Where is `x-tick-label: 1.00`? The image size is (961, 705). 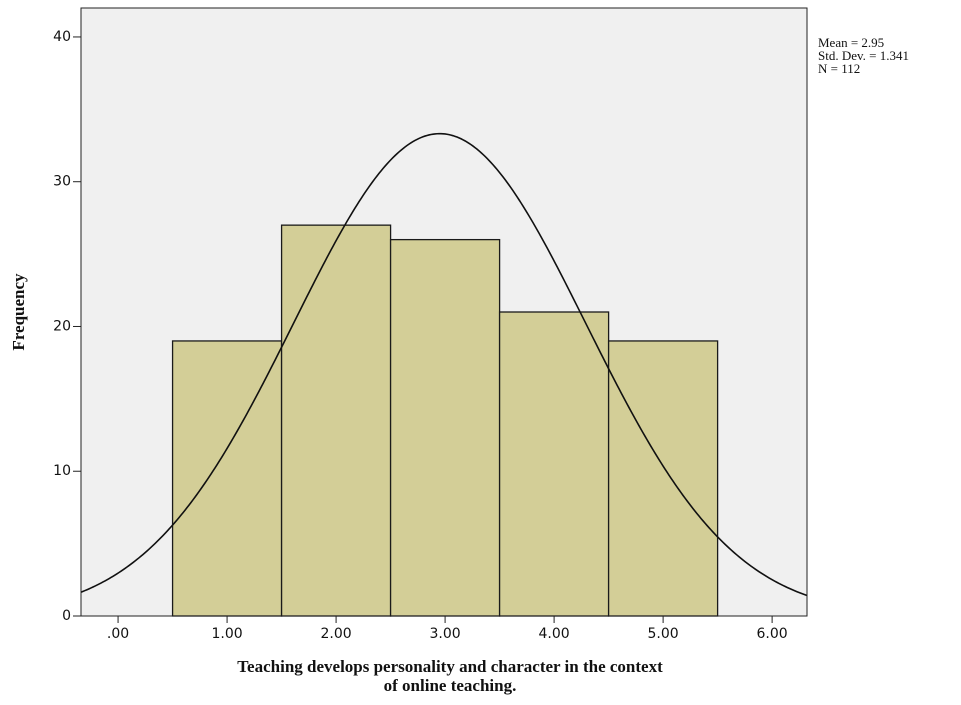 x-tick-label: 1.00 is located at coordinates (226, 634).